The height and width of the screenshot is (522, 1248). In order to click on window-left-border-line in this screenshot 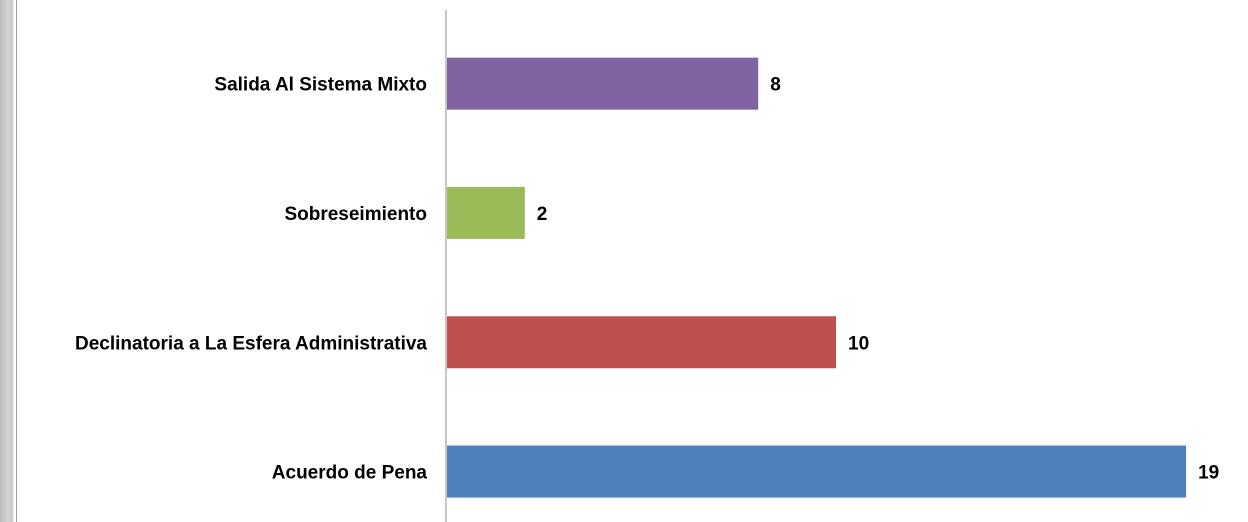, I will do `click(16, 261)`.